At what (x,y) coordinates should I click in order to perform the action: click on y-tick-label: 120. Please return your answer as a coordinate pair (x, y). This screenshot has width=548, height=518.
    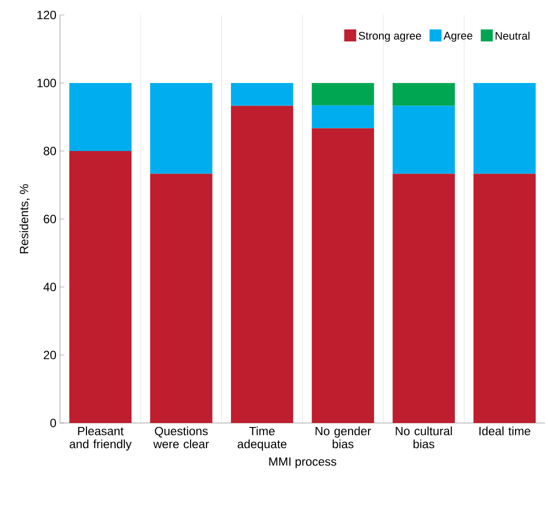
    Looking at the image, I should click on (46, 15).